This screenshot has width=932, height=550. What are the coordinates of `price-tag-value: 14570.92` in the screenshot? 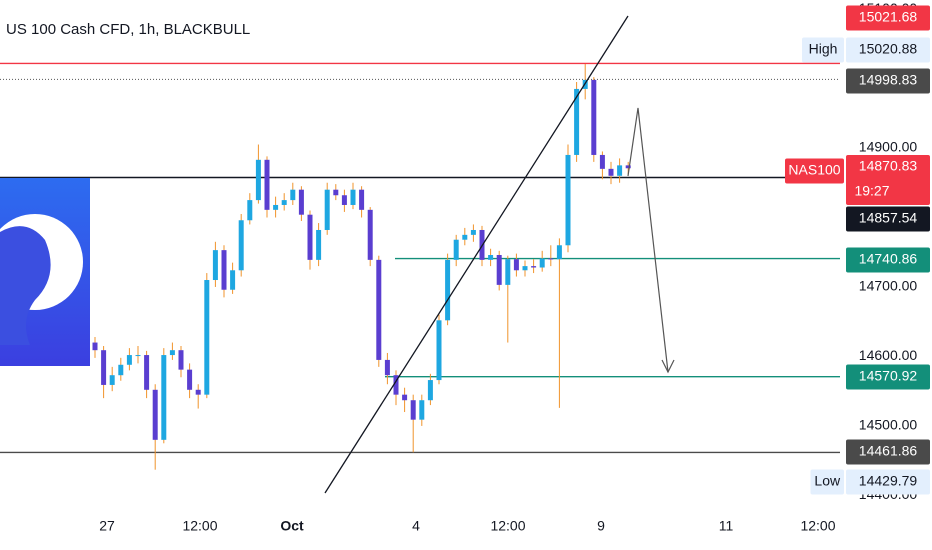 It's located at (888, 376).